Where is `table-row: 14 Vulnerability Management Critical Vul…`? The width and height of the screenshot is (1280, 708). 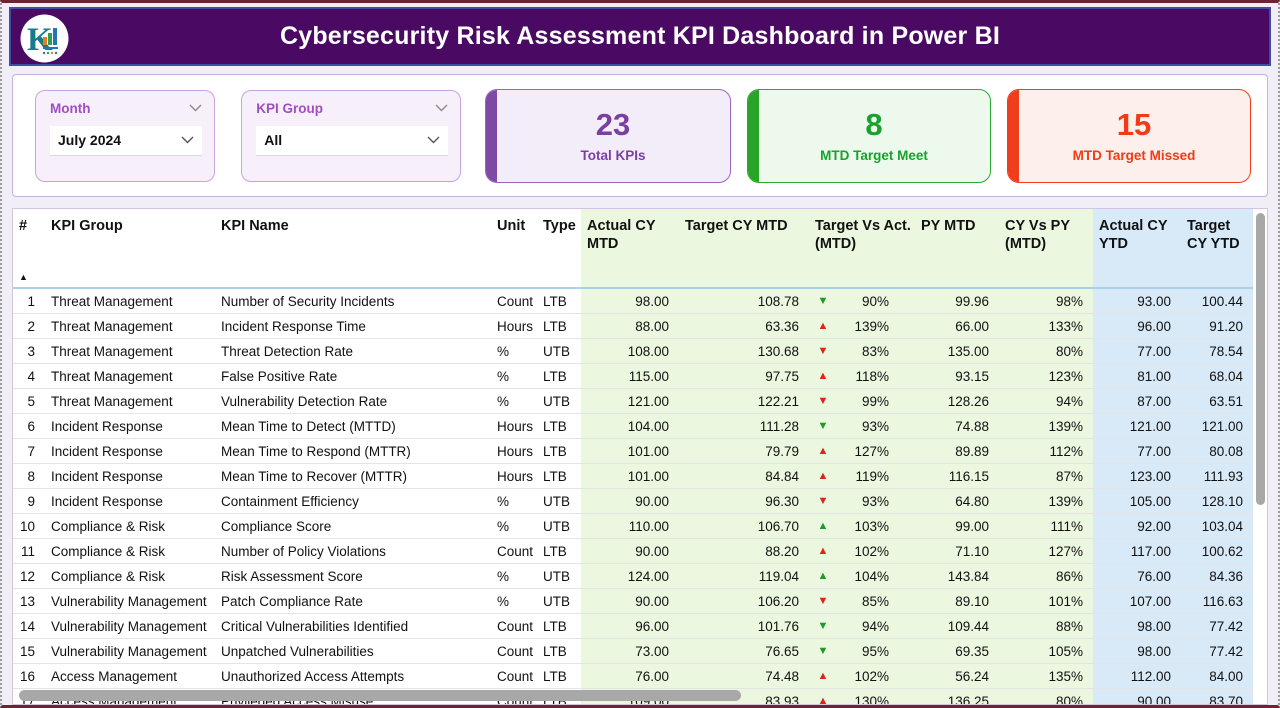
table-row: 14 Vulnerability Management Critical Vul… is located at coordinates (633, 626).